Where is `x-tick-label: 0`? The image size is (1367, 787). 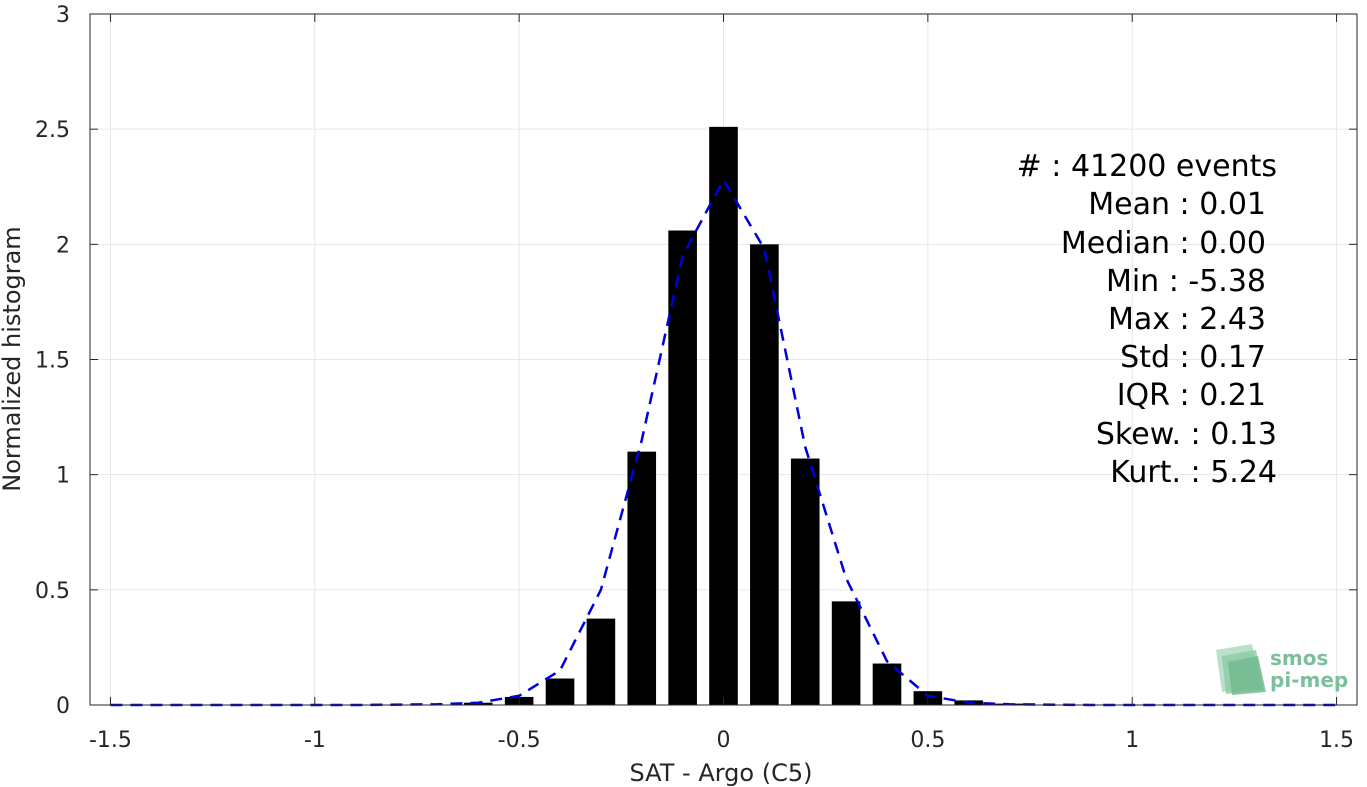 x-tick-label: 0 is located at coordinates (724, 740).